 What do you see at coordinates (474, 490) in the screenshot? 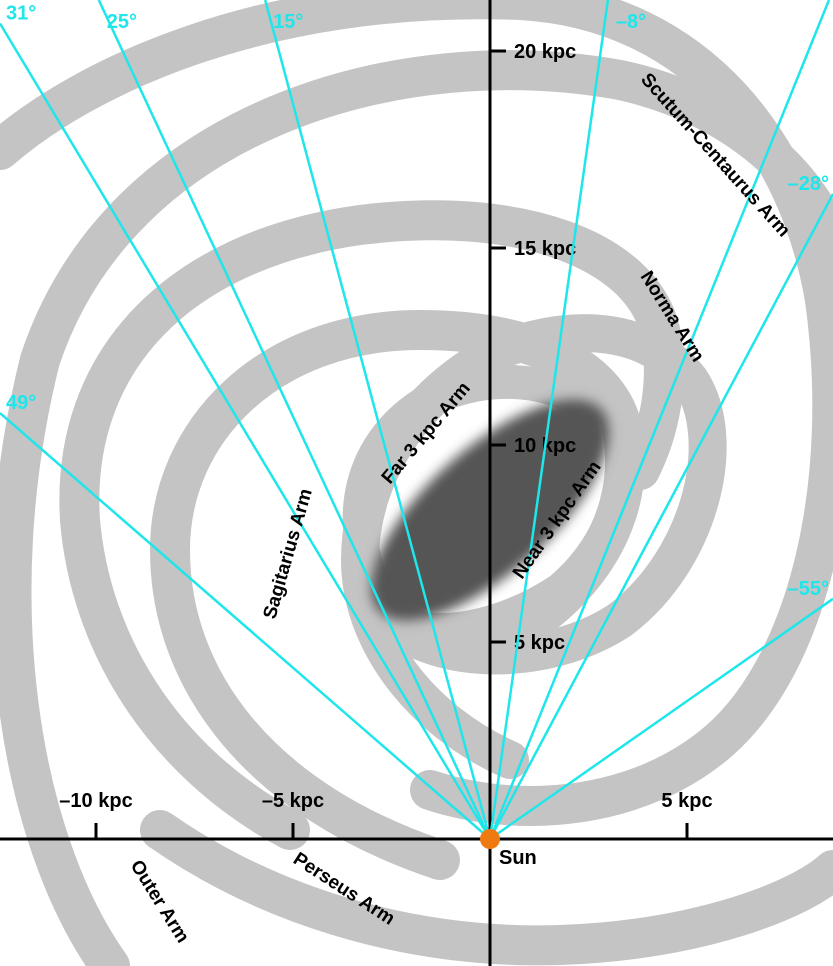
I see `far3kpc-arm-band` at bounding box center [474, 490].